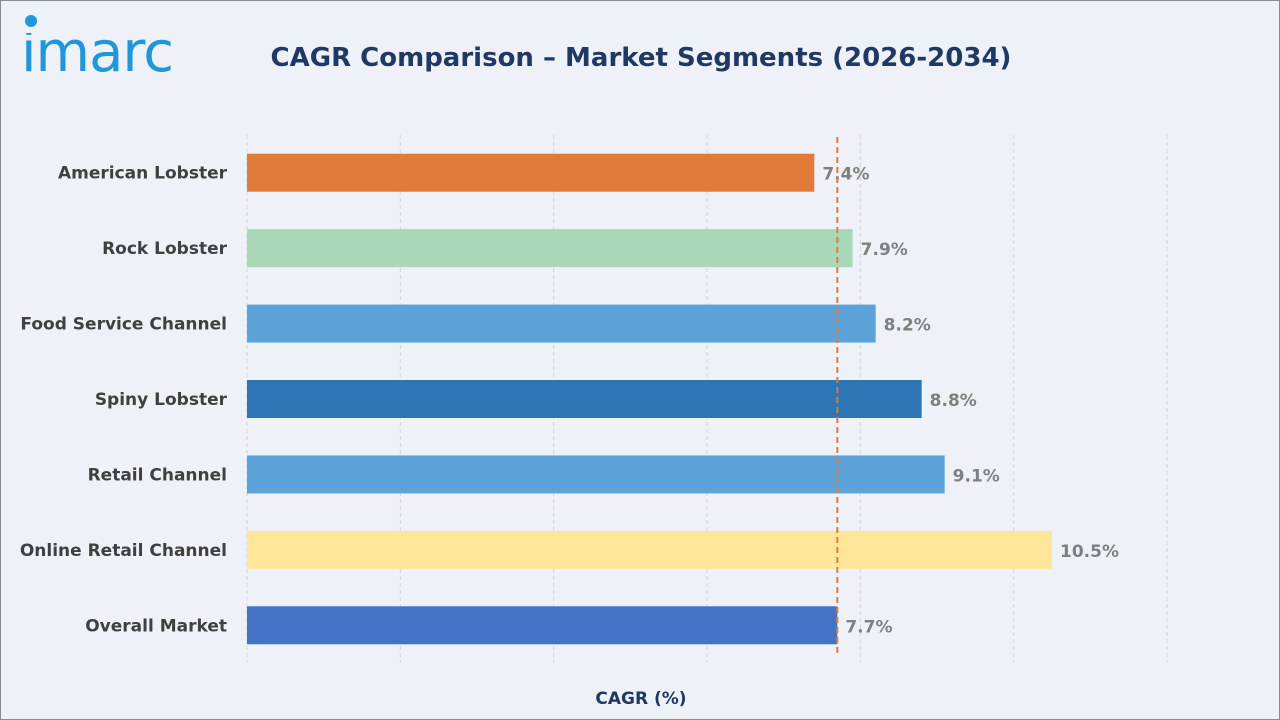 The width and height of the screenshot is (1280, 720). What do you see at coordinates (123, 551) in the screenshot?
I see `category-label: Online Retail Channel` at bounding box center [123, 551].